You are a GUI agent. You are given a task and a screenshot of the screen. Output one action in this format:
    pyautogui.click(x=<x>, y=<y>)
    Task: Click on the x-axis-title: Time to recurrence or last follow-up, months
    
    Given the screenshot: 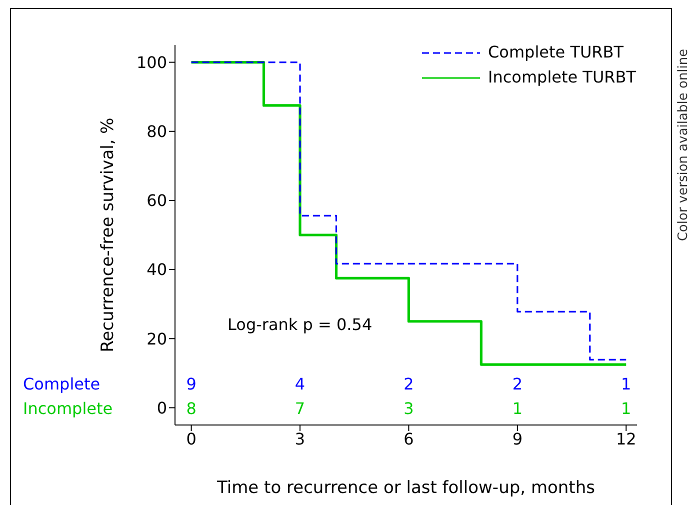 What is the action you would take?
    pyautogui.click(x=406, y=488)
    